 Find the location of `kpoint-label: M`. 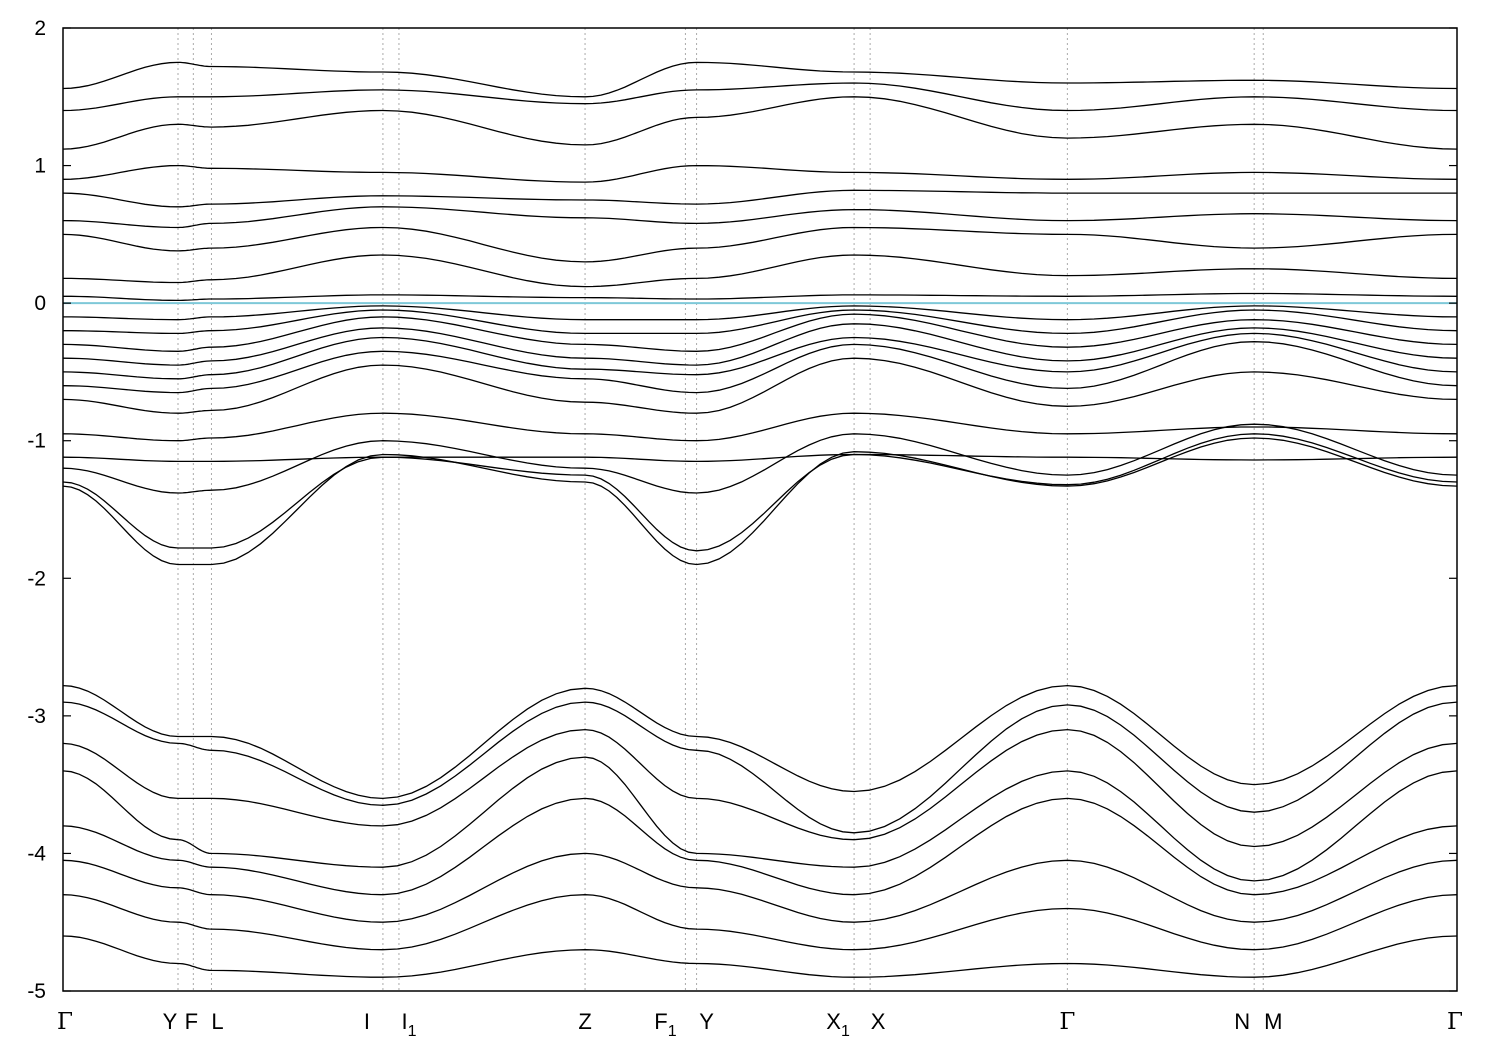

kpoint-label: M is located at coordinates (1273, 1021).